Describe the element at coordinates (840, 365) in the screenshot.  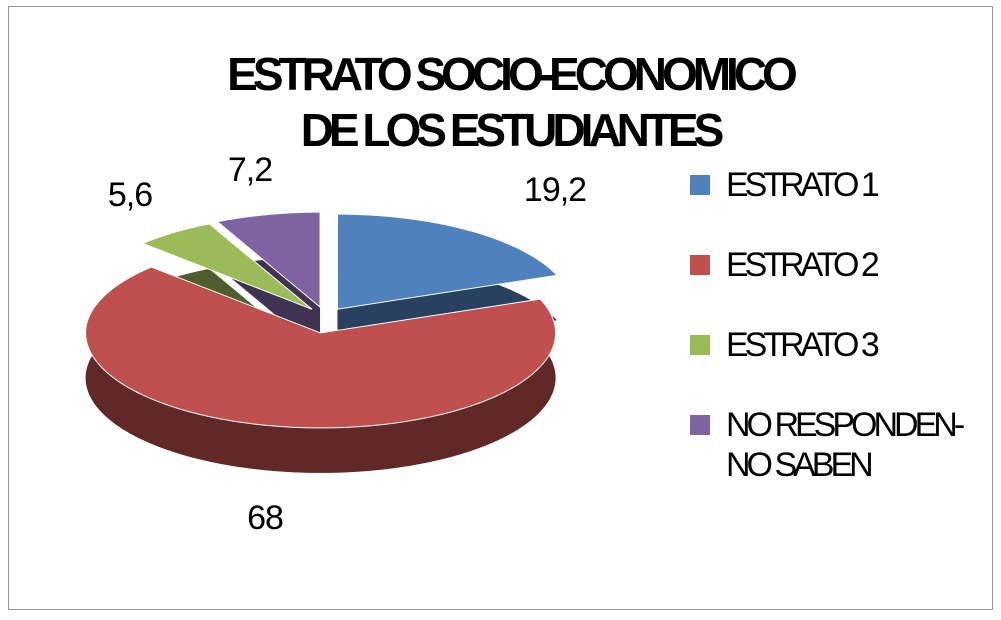
I see `legend-item: ESTRATO 3` at that location.